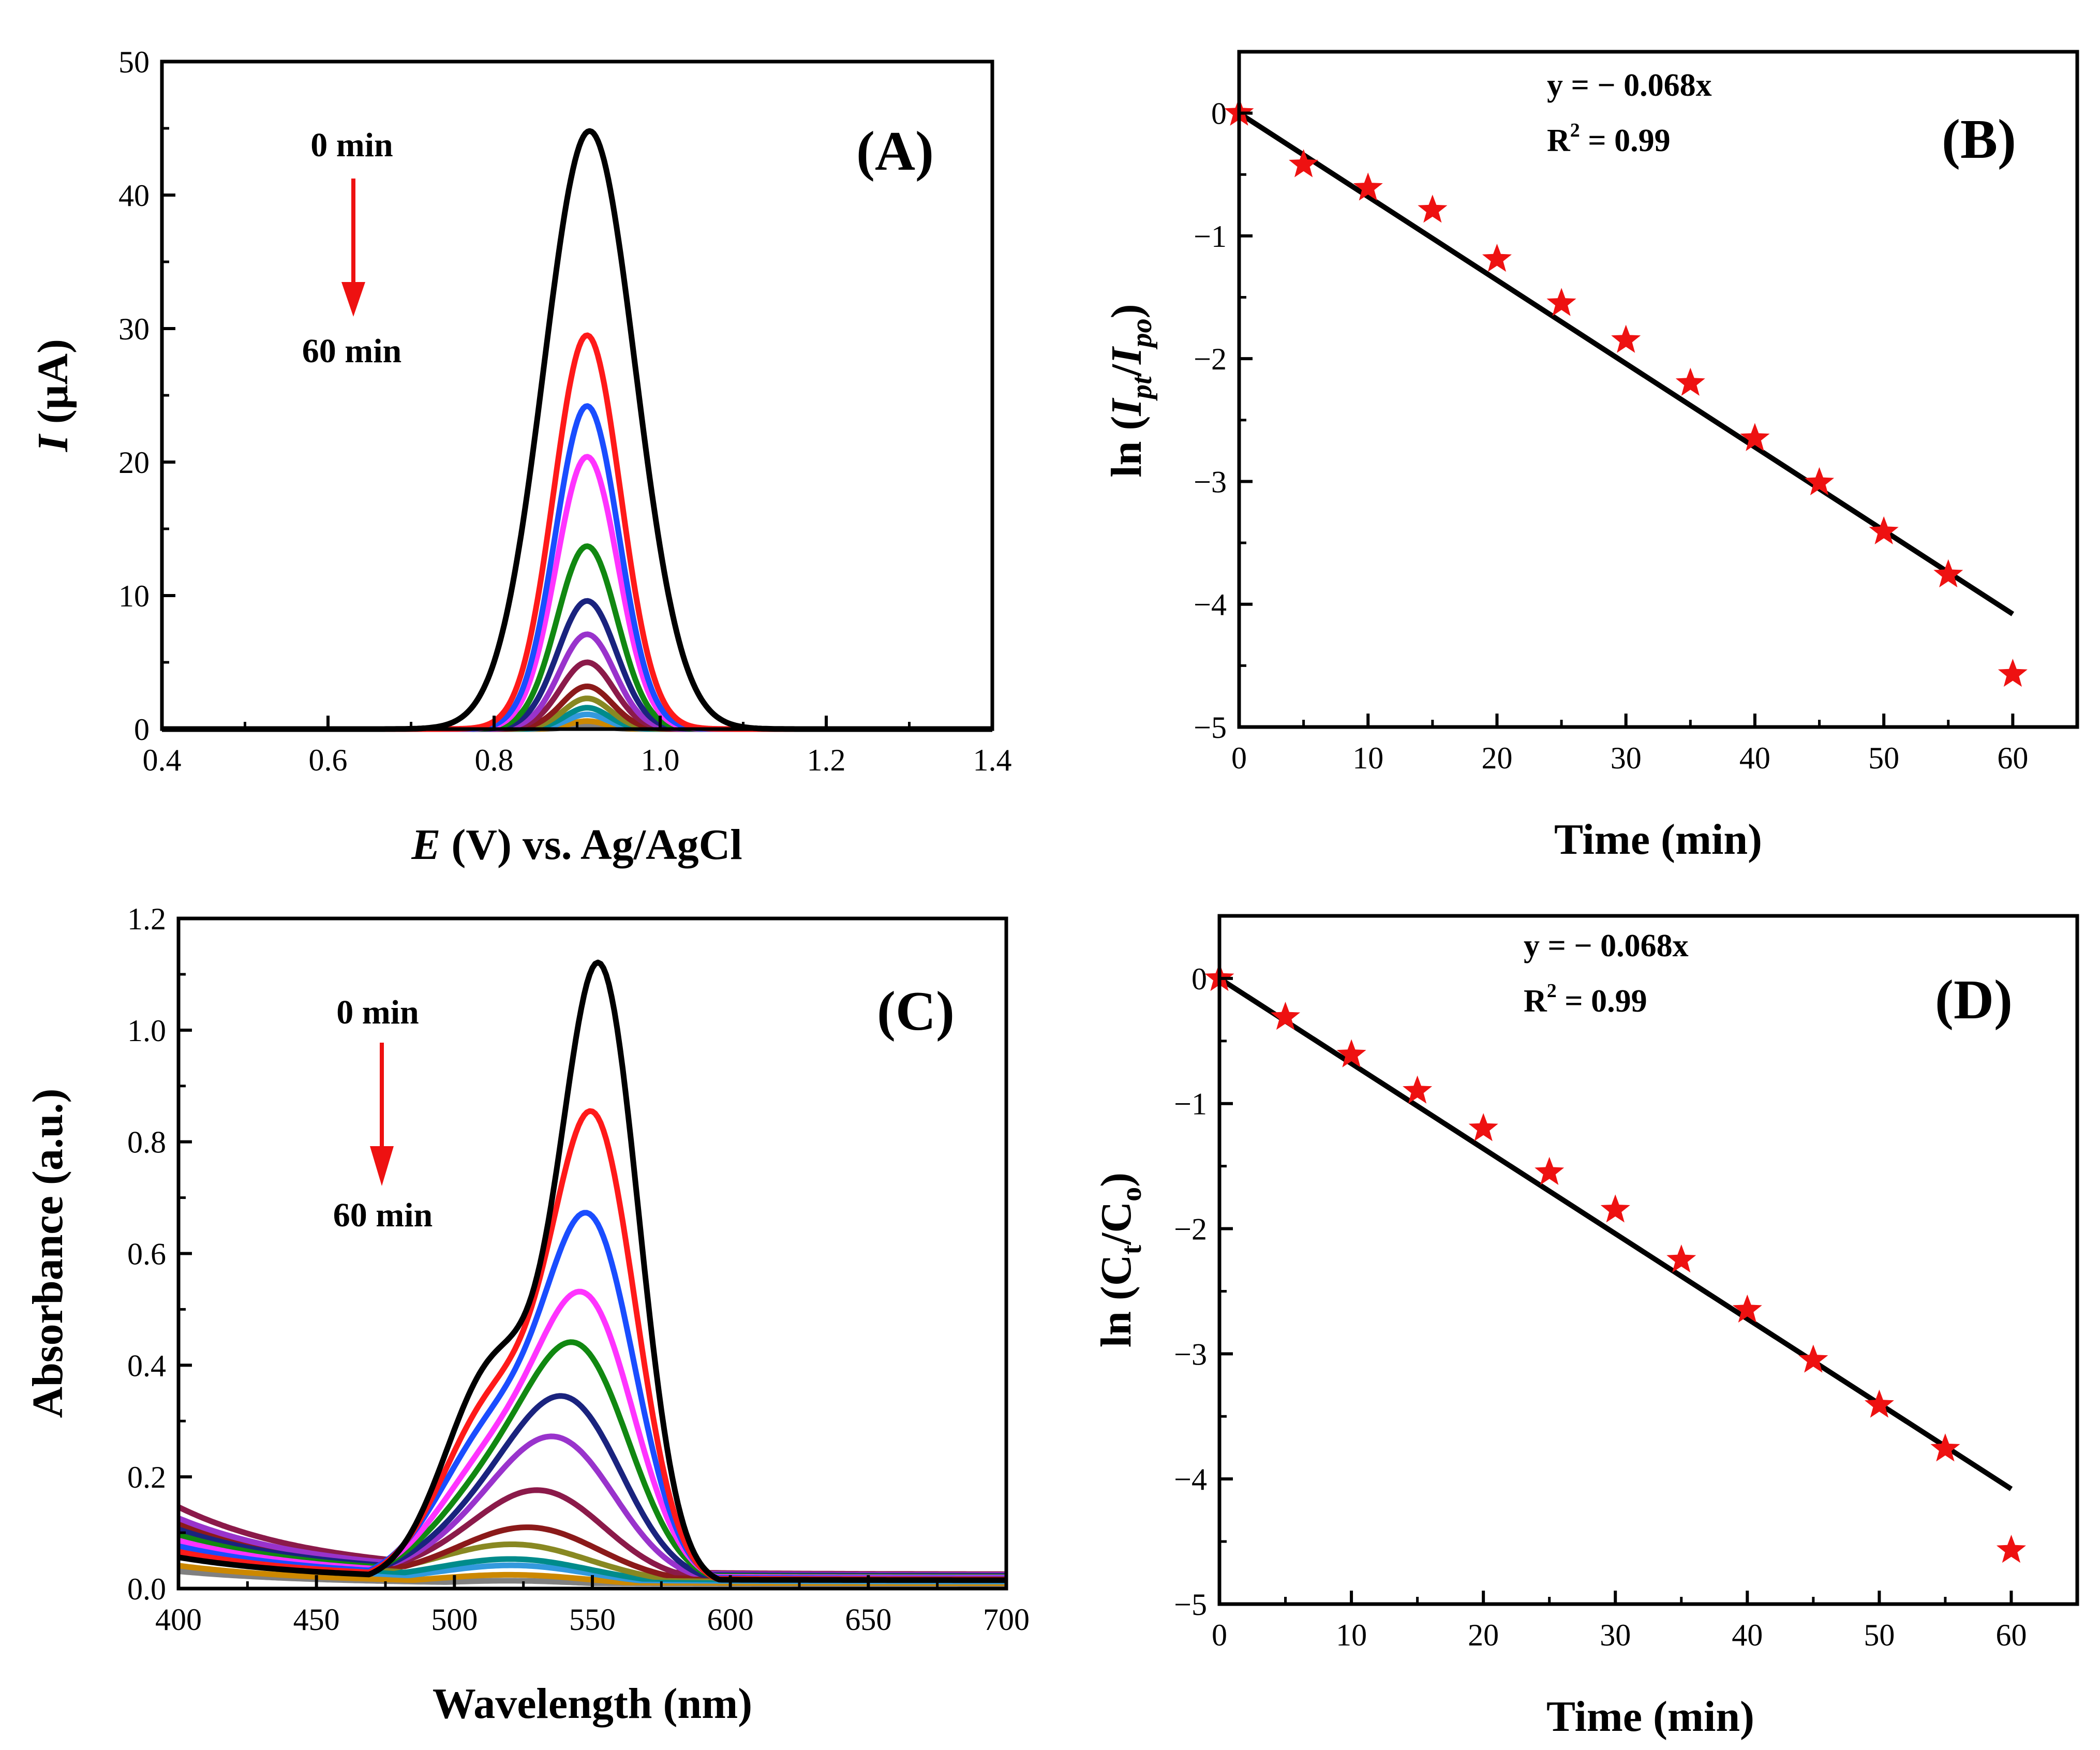 The image size is (2100, 1750). I want to click on x-tick-label: 0, so click(1239, 758).